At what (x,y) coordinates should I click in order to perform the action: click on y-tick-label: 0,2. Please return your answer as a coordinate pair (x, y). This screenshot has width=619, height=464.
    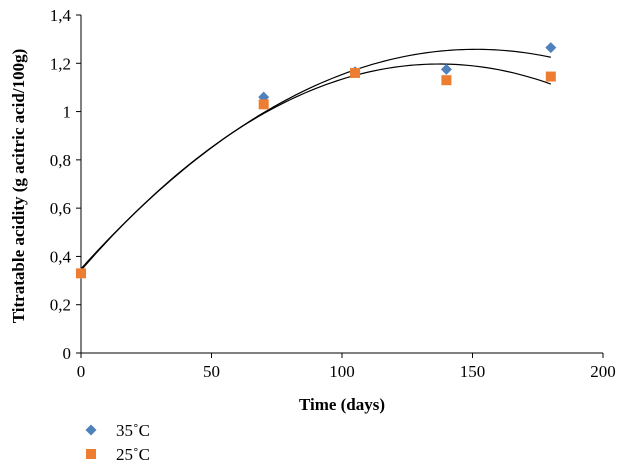
    Looking at the image, I should click on (60, 305).